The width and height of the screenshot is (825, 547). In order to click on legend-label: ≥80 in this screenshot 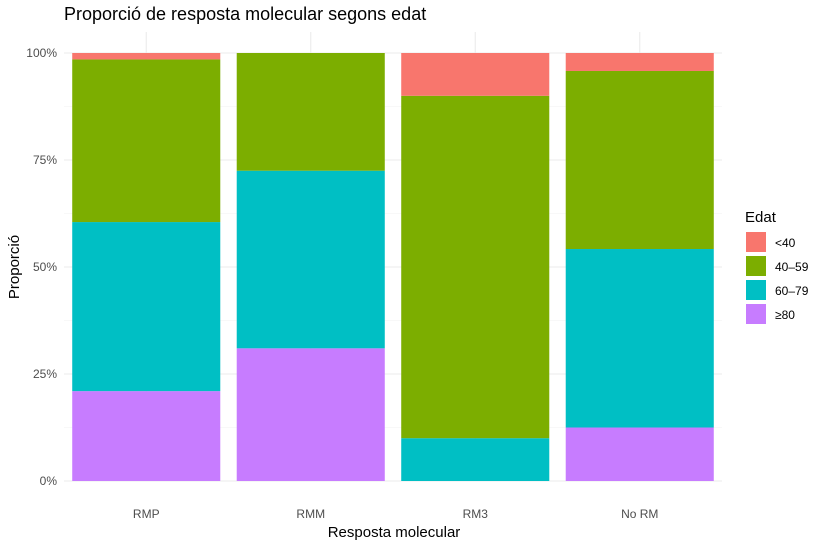, I will do `click(785, 315)`.